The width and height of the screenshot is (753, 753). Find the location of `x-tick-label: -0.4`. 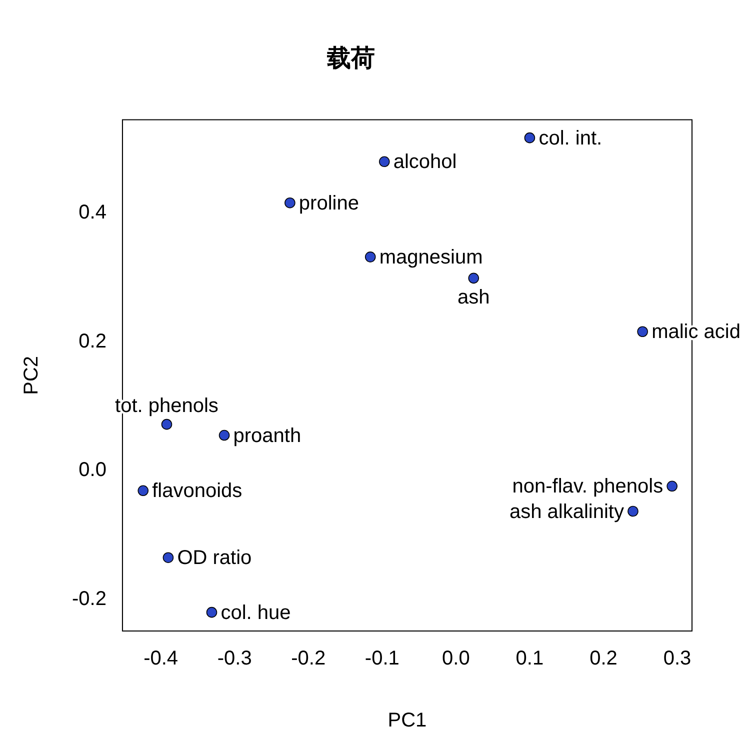

x-tick-label: -0.4 is located at coordinates (161, 659).